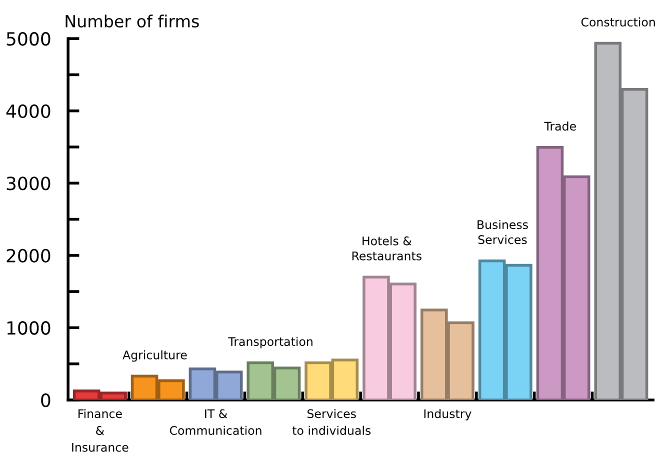 This screenshot has width=661, height=454. Describe the element at coordinates (45, 400) in the screenshot. I see `y-tick-label: 0` at that location.